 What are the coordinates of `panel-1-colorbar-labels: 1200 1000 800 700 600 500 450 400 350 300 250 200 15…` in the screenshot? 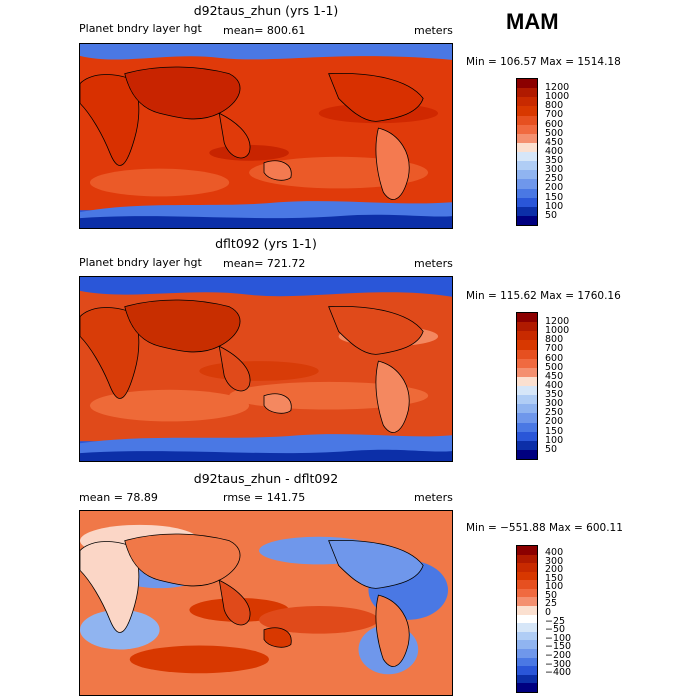 It's located at (557, 151).